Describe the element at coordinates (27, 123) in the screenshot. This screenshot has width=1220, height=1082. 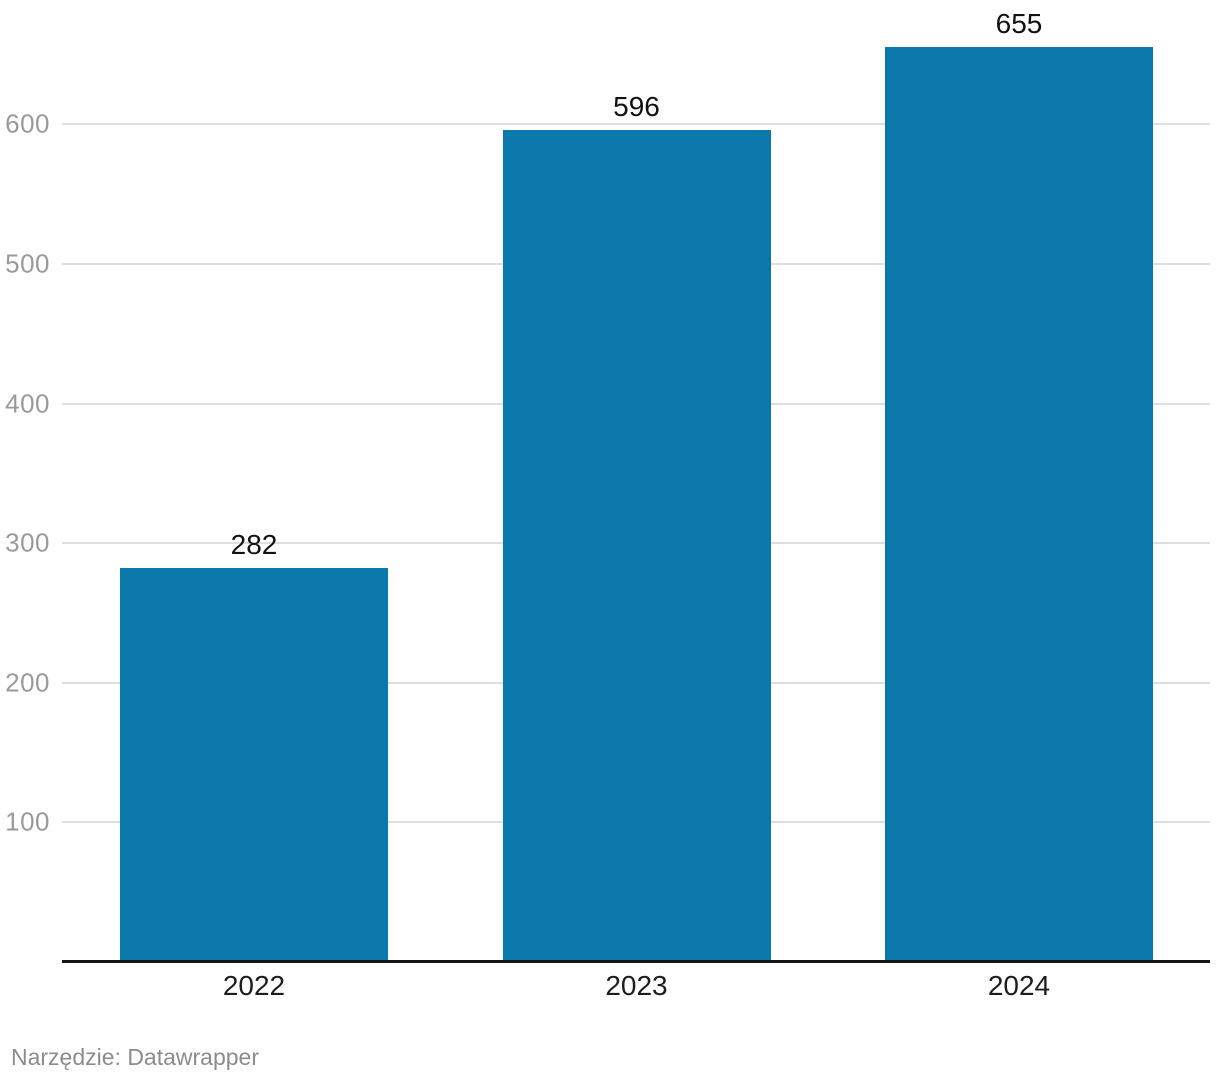
I see `y-axis-tick-label: 600` at that location.